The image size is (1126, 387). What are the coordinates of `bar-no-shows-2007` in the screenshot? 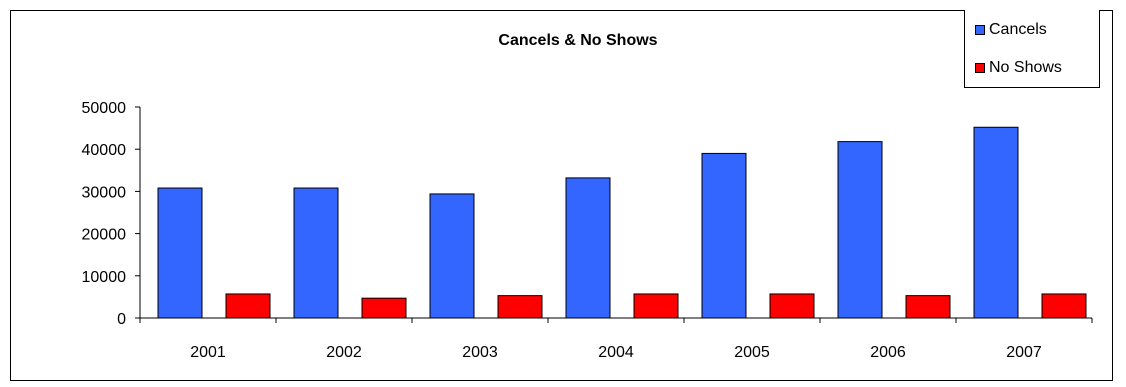 It's located at (1064, 306).